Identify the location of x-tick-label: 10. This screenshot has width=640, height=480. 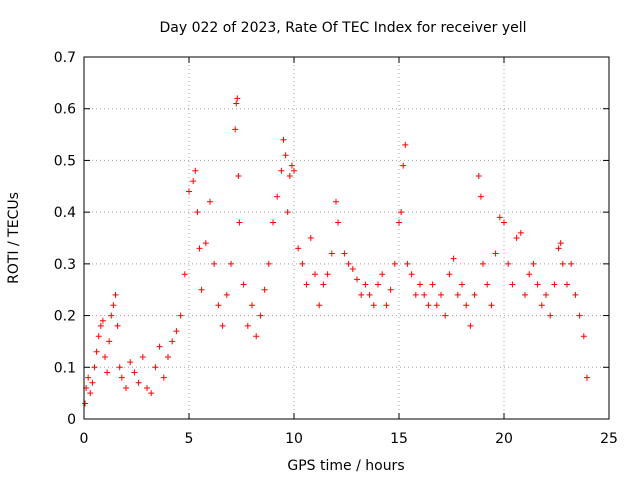
(294, 439).